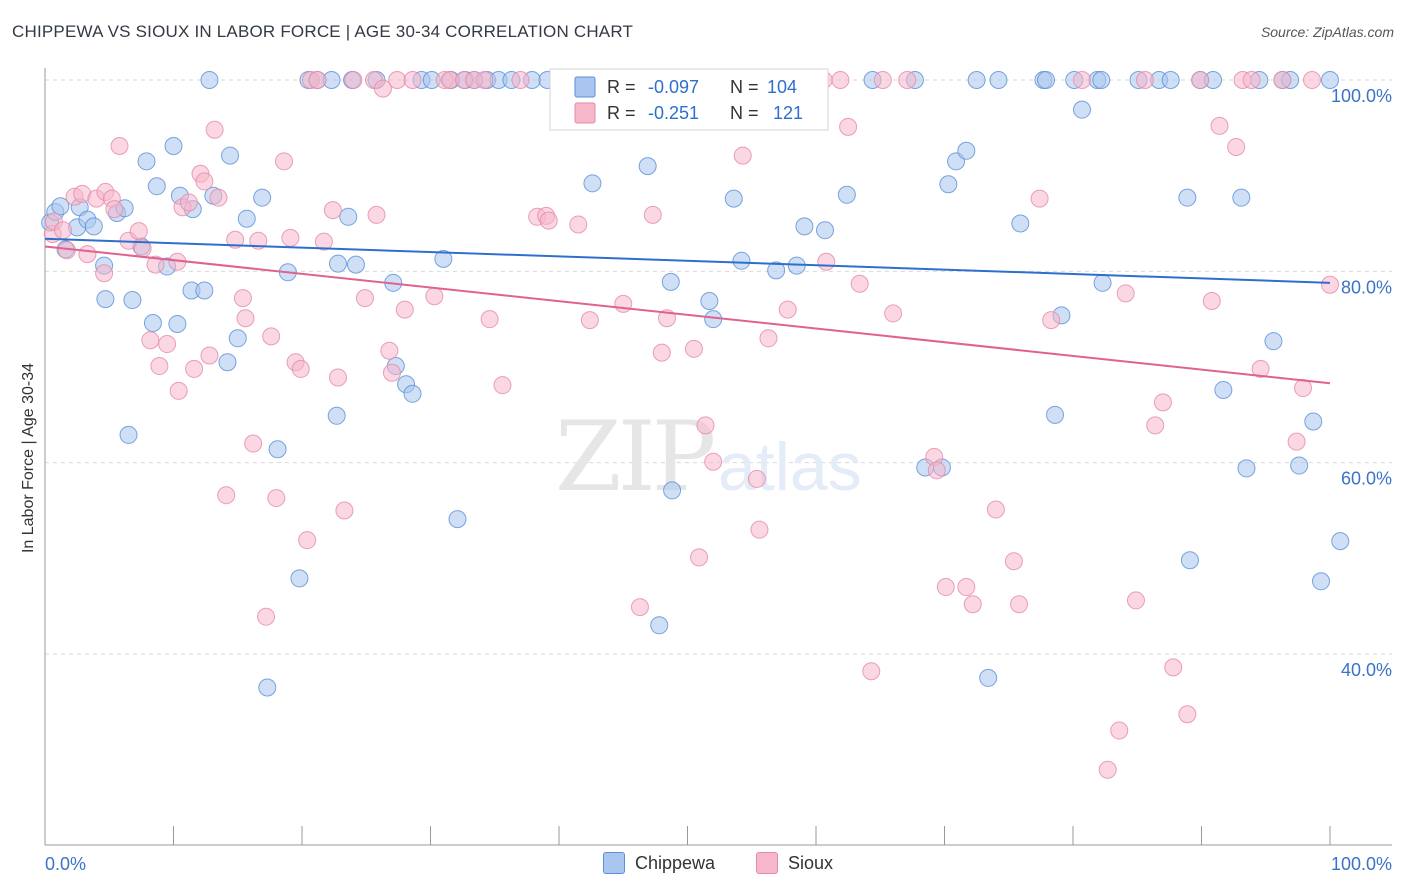  I want to click on legend-chippewa-n-value: 104, so click(782, 87).